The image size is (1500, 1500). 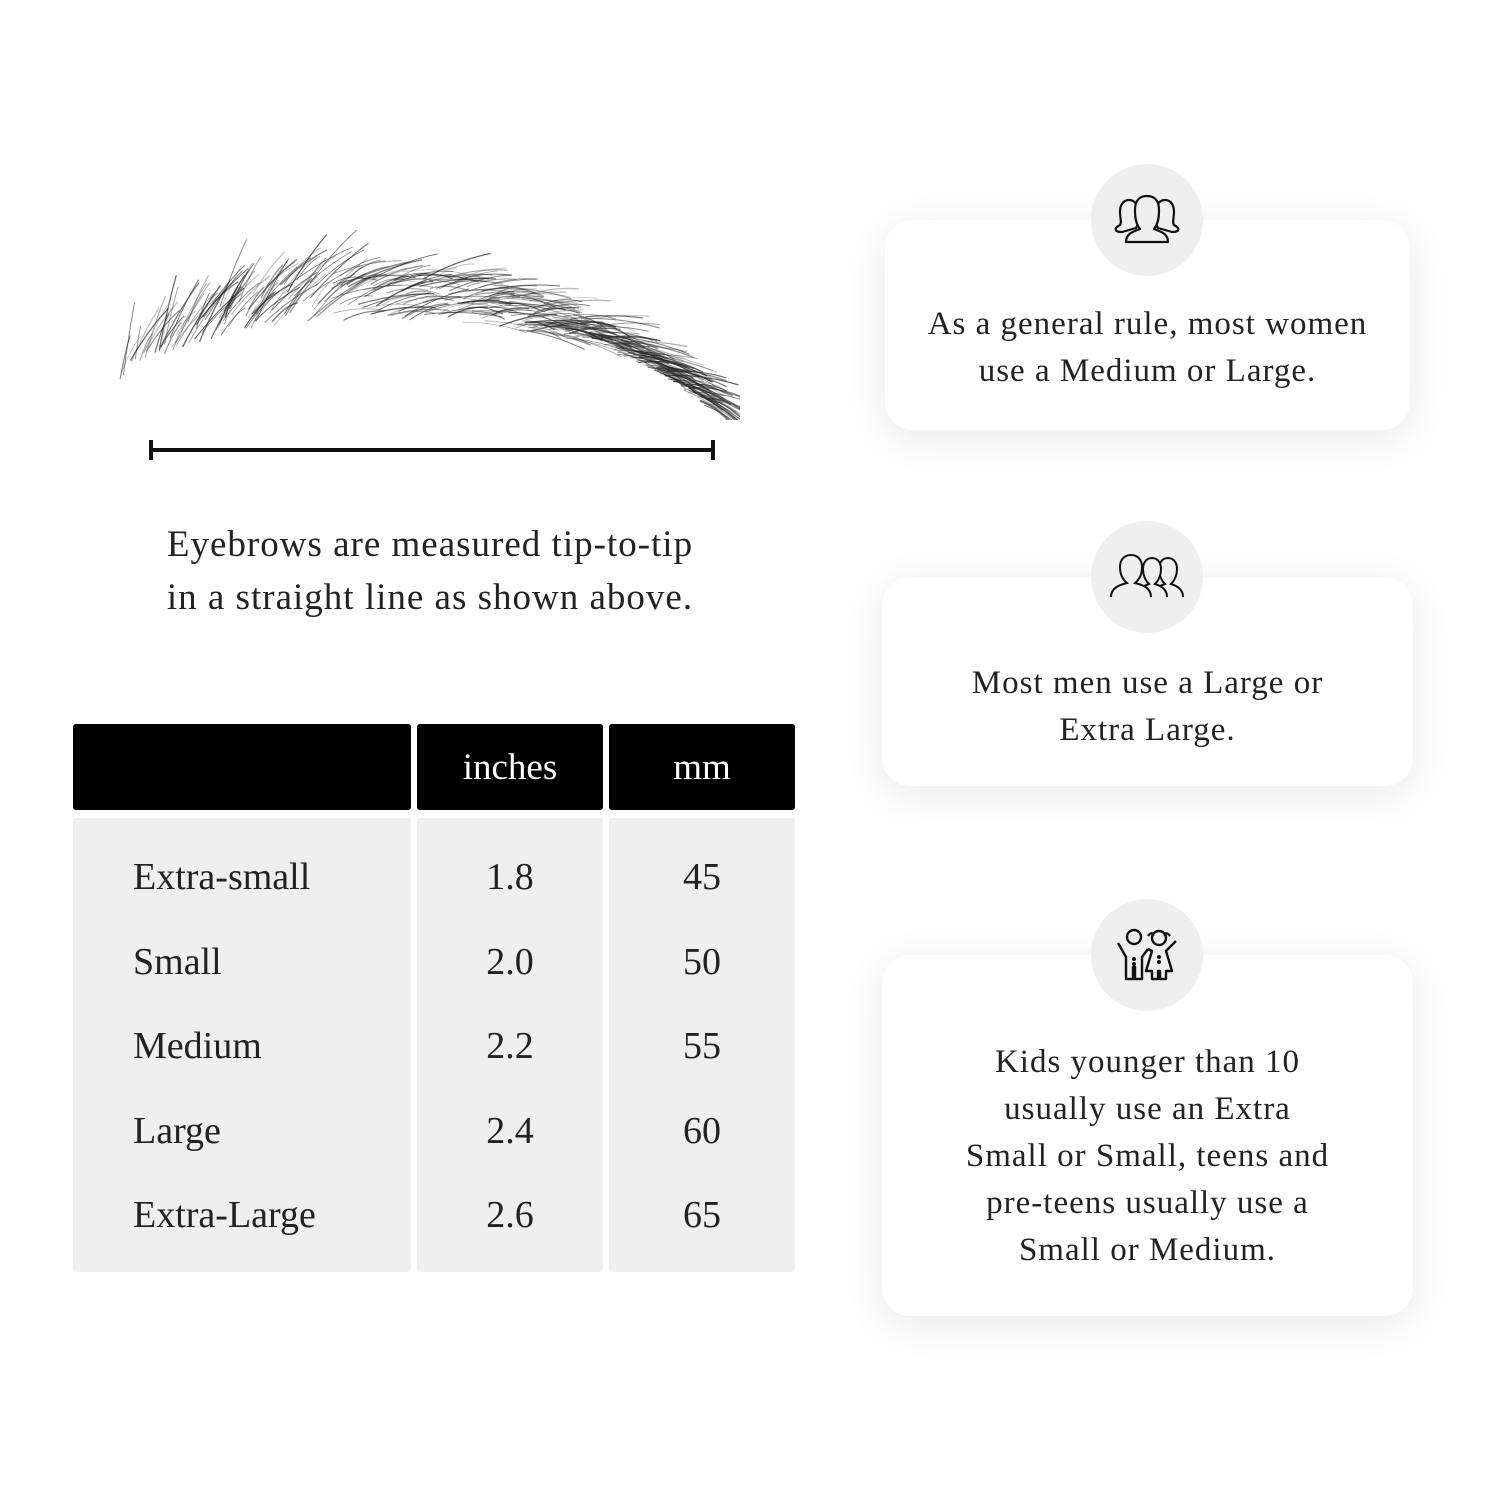 What do you see at coordinates (510, 877) in the screenshot?
I see `table-cell-inches: 1.8` at bounding box center [510, 877].